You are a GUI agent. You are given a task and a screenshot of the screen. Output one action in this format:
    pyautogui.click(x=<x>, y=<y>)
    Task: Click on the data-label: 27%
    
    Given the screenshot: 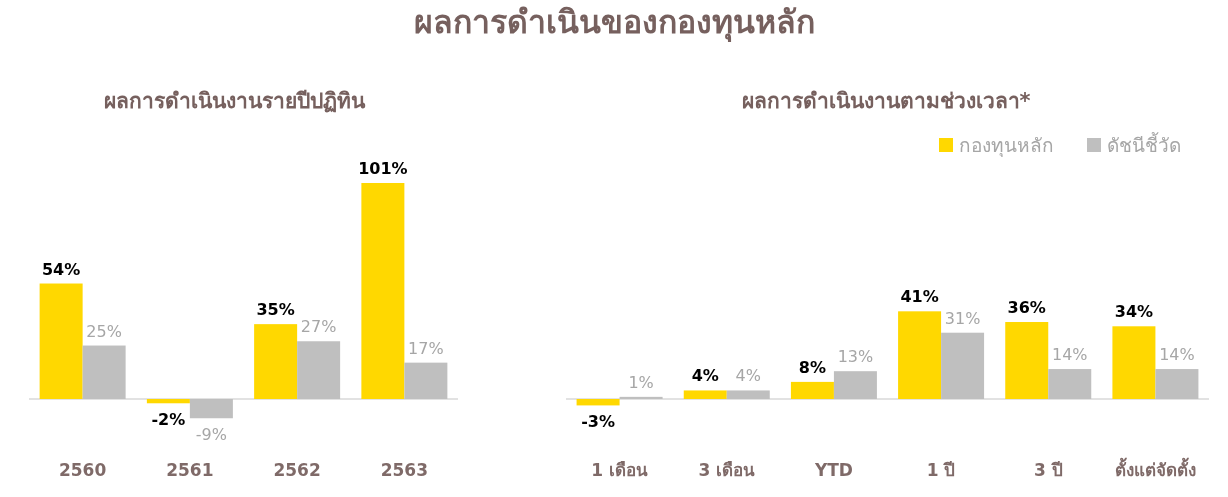 What is the action you would take?
    pyautogui.click(x=318, y=327)
    